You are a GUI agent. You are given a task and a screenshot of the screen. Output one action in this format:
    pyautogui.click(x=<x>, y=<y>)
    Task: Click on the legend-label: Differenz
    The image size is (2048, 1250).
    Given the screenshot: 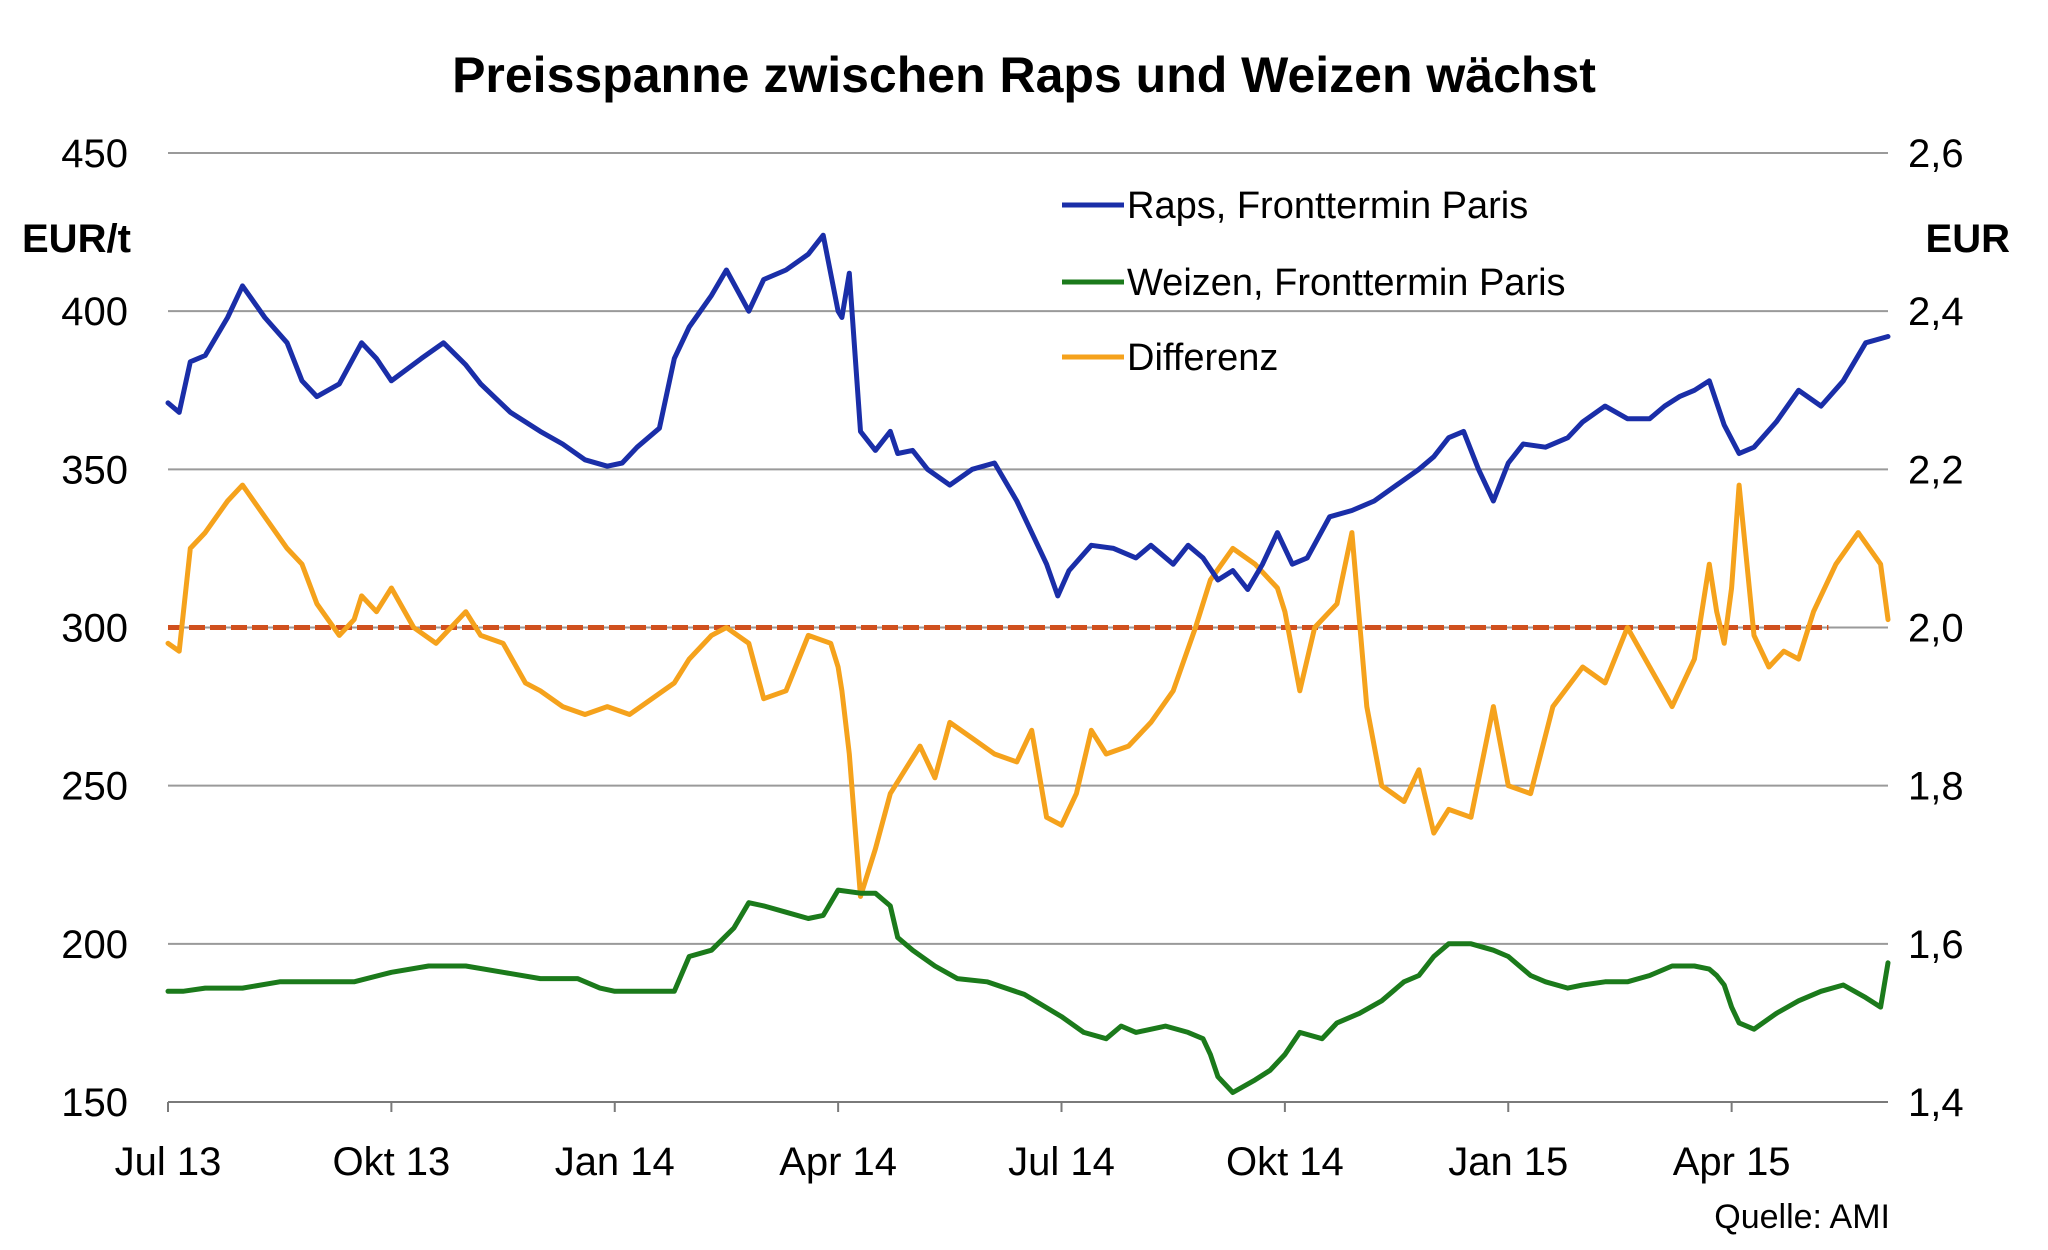 What is the action you would take?
    pyautogui.click(x=1202, y=358)
    